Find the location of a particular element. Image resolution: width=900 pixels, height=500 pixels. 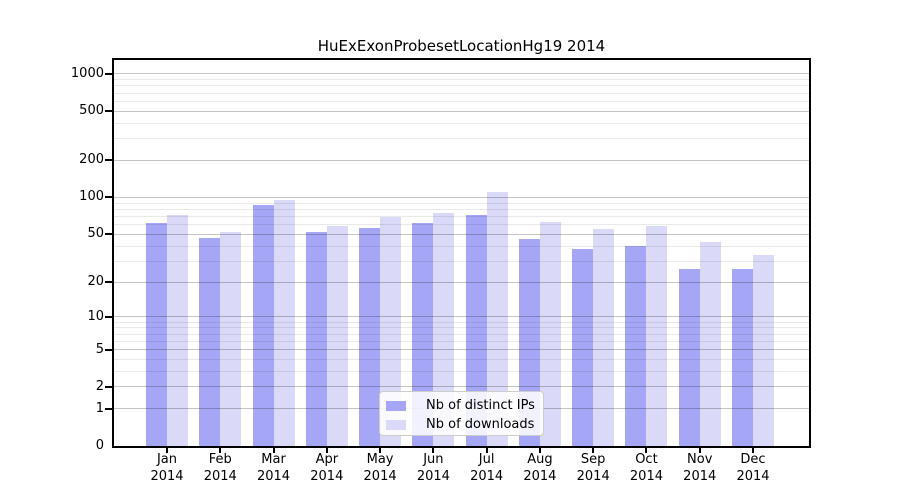

bar-ips-nov is located at coordinates (689, 357).